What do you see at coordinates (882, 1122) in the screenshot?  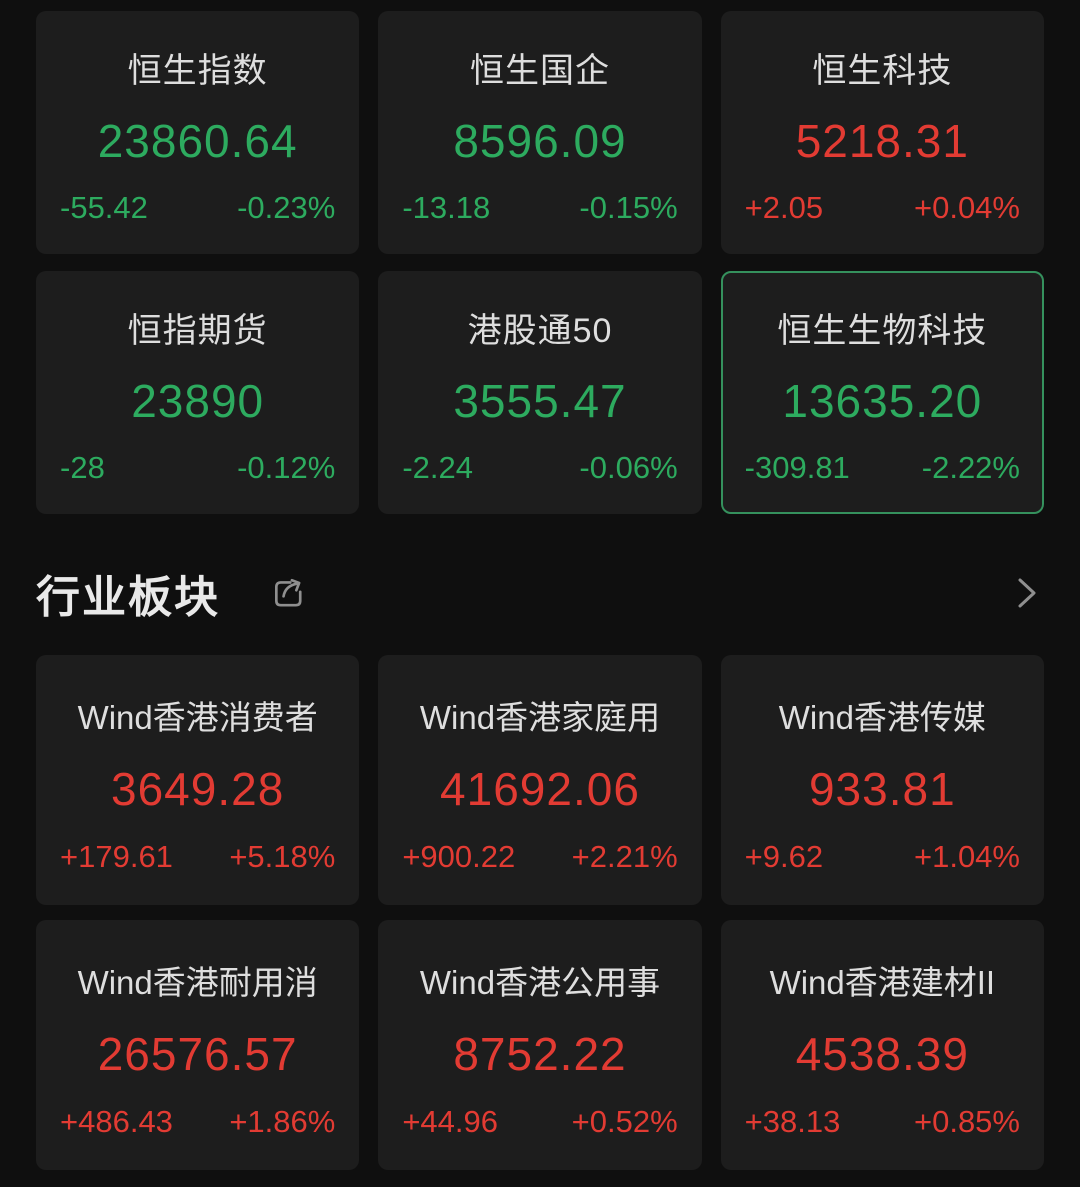 I see `sector-change-row: +38.13 +0.85%` at bounding box center [882, 1122].